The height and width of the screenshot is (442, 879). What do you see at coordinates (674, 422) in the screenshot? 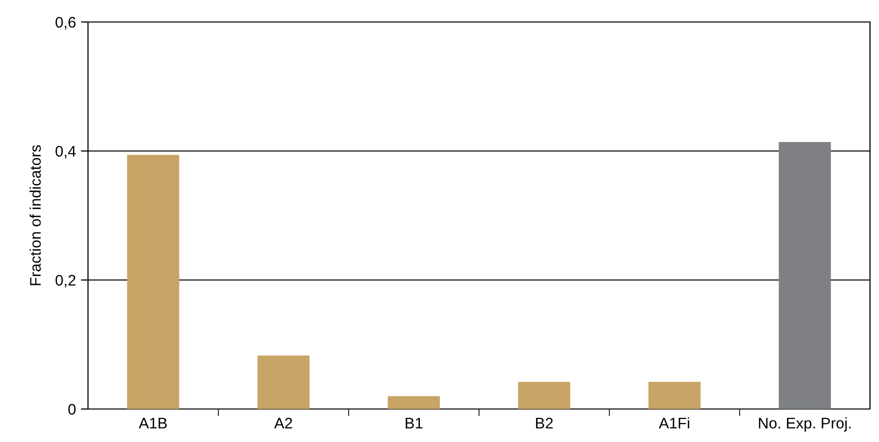
I see `x-tick-label: A1Fi` at bounding box center [674, 422].